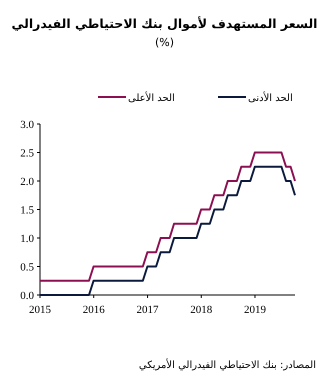 This screenshot has width=329, height=388. What do you see at coordinates (151, 97) in the screenshot?
I see `legend-label: الحد الأعلى` at bounding box center [151, 97].